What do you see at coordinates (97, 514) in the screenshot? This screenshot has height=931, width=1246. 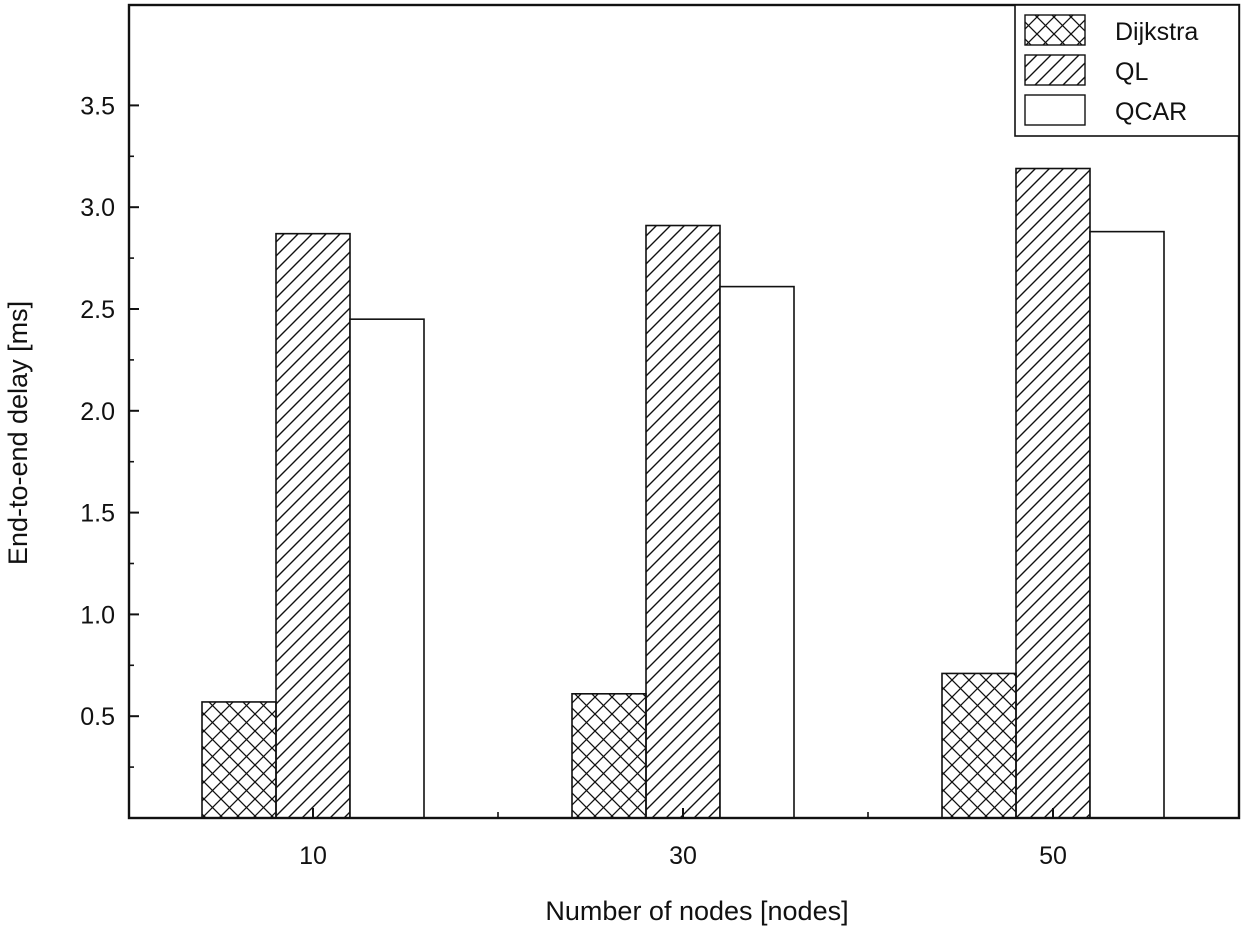 I see `y-tick-label: 1.5` at bounding box center [97, 514].